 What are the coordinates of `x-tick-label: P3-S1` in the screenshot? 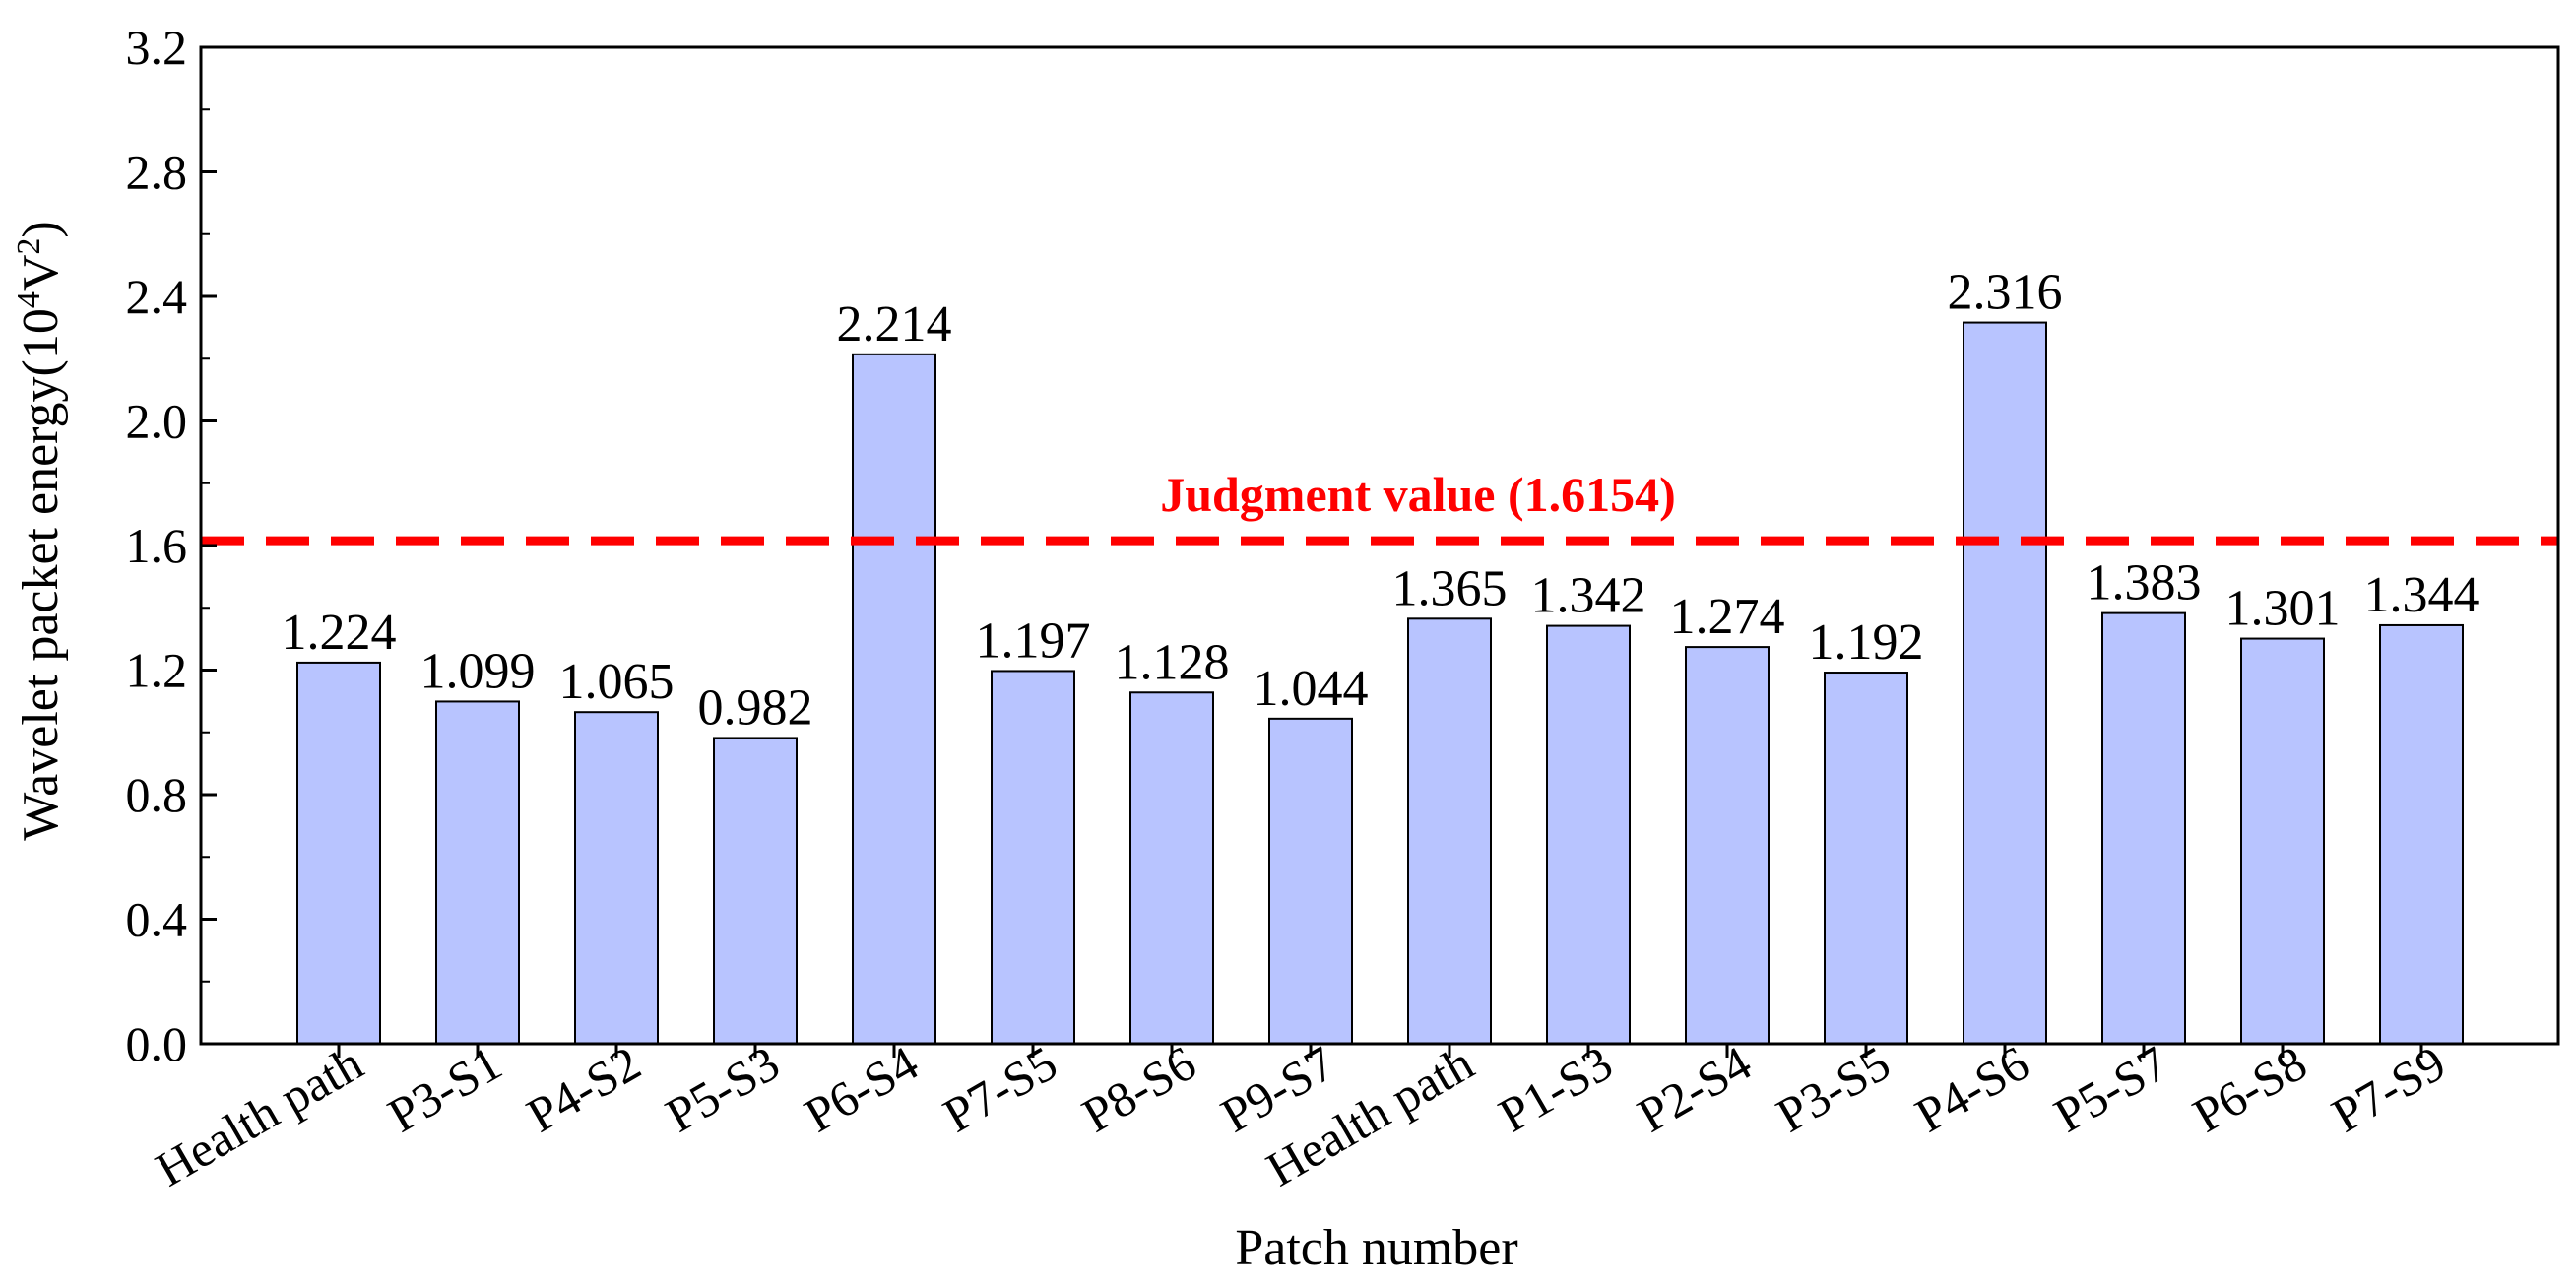 It's located at (445, 1089).